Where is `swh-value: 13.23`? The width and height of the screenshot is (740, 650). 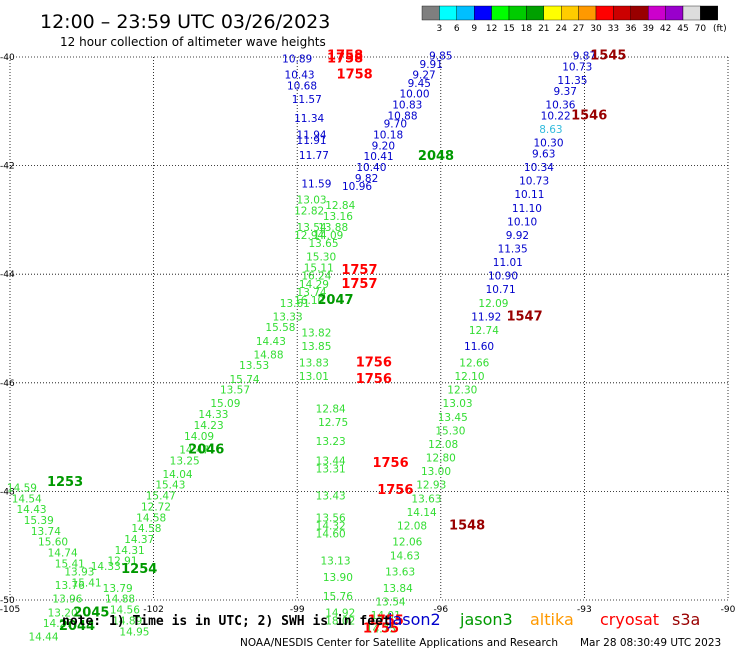
swh-value: 13.23 is located at coordinates (331, 442).